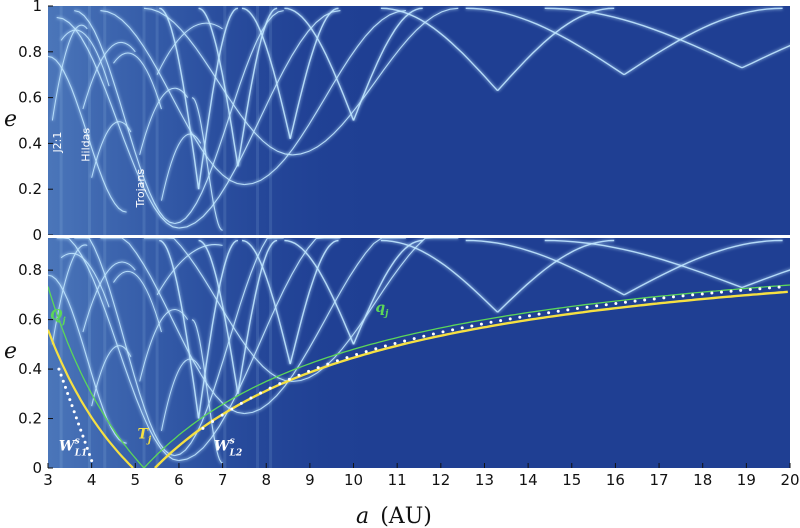 The height and width of the screenshot is (528, 800). Describe the element at coordinates (57, 143) in the screenshot. I see `annotation-0: J2:1` at that location.